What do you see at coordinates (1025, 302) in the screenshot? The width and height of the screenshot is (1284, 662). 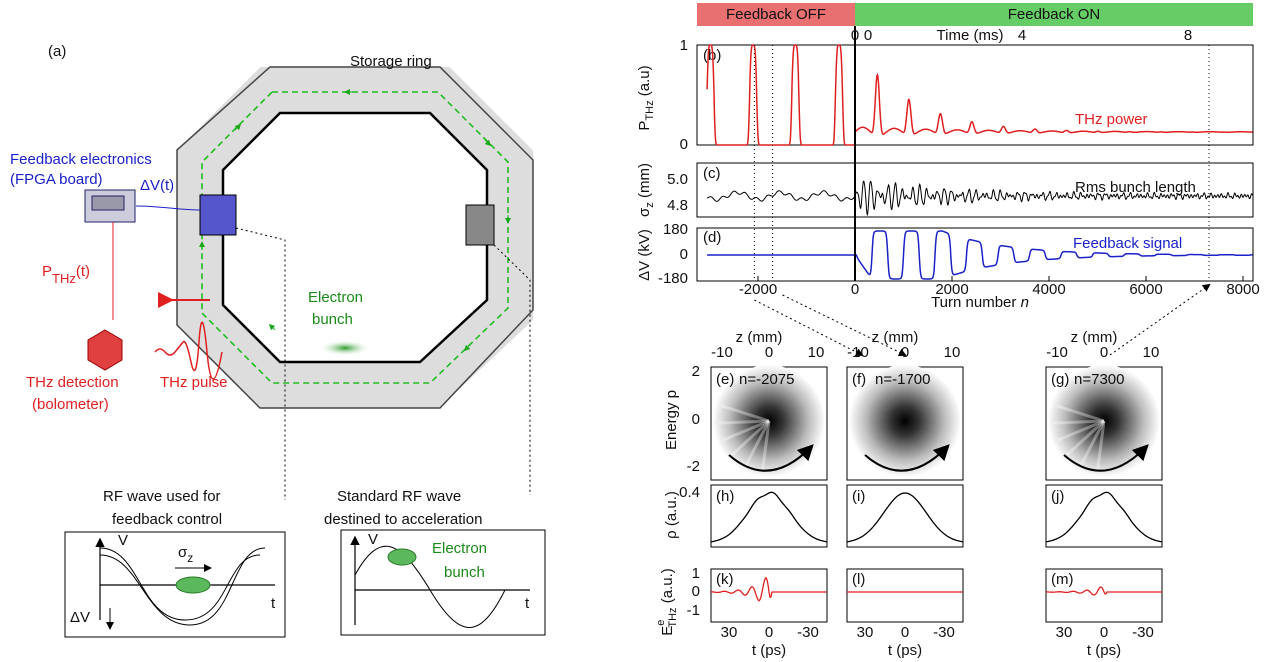 I see `x-axis-label-part: n` at bounding box center [1025, 302].